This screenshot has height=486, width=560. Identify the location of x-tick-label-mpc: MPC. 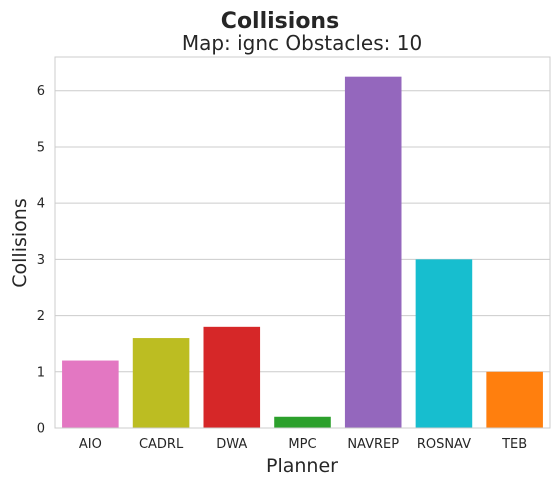
(302, 444).